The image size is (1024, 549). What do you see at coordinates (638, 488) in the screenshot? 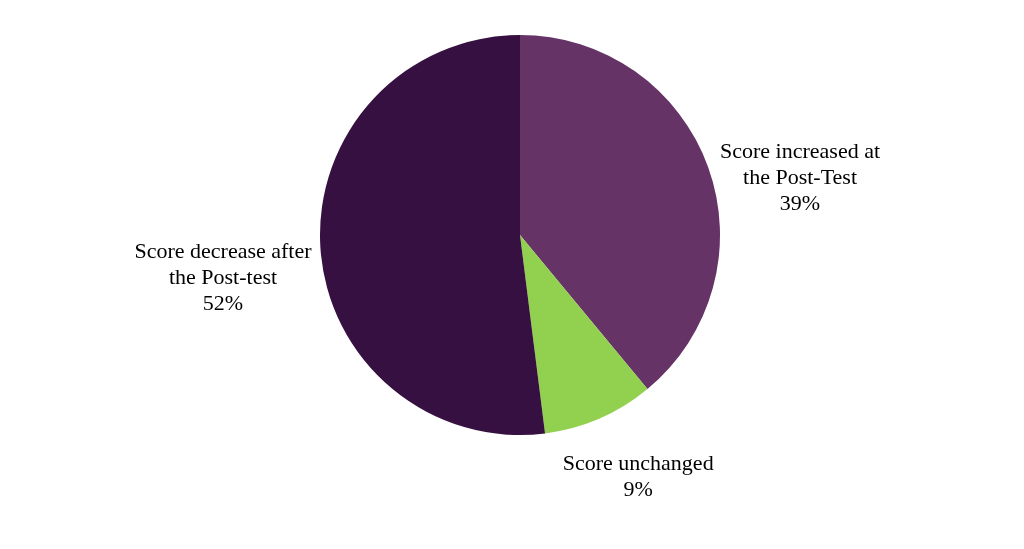
I see `data-label: 9%` at bounding box center [638, 488].